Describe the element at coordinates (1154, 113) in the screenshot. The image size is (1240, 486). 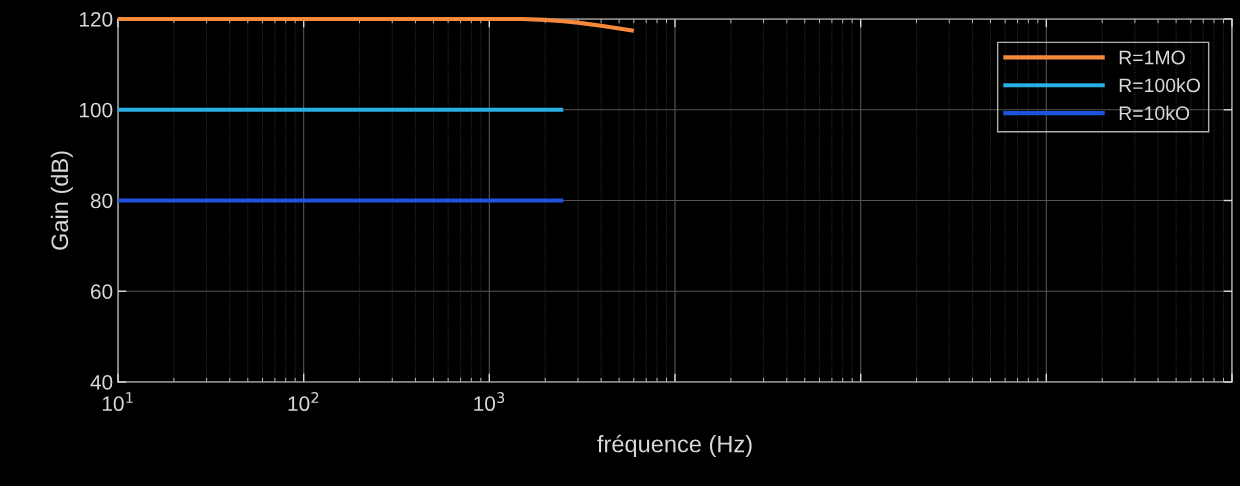
I see `text: R=10kO` at that location.